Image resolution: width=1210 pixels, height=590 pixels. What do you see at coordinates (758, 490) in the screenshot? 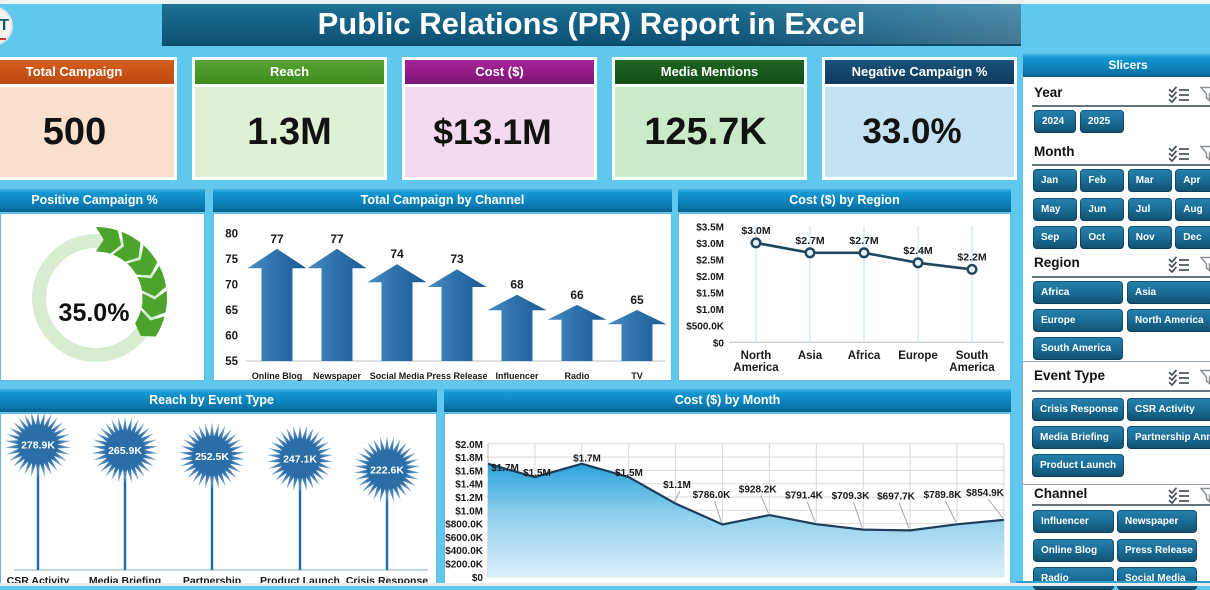
I see `svg-text: $928.2K` at bounding box center [758, 490].